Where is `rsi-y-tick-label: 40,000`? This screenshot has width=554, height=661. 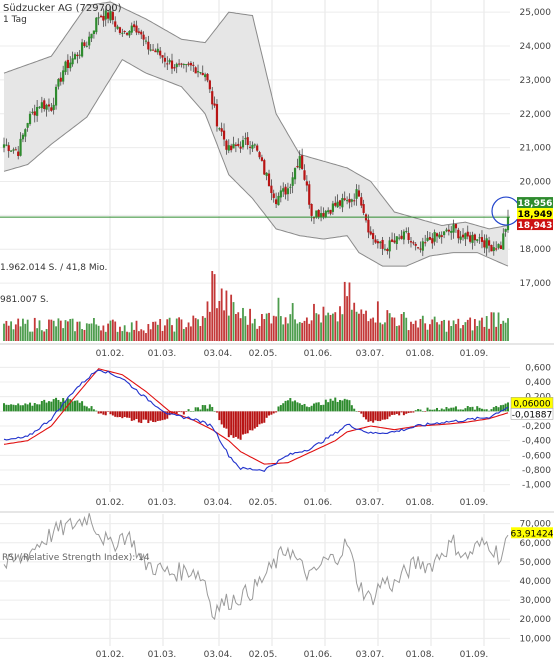 rsi-y-tick-label: 40,000 is located at coordinates (536, 582).